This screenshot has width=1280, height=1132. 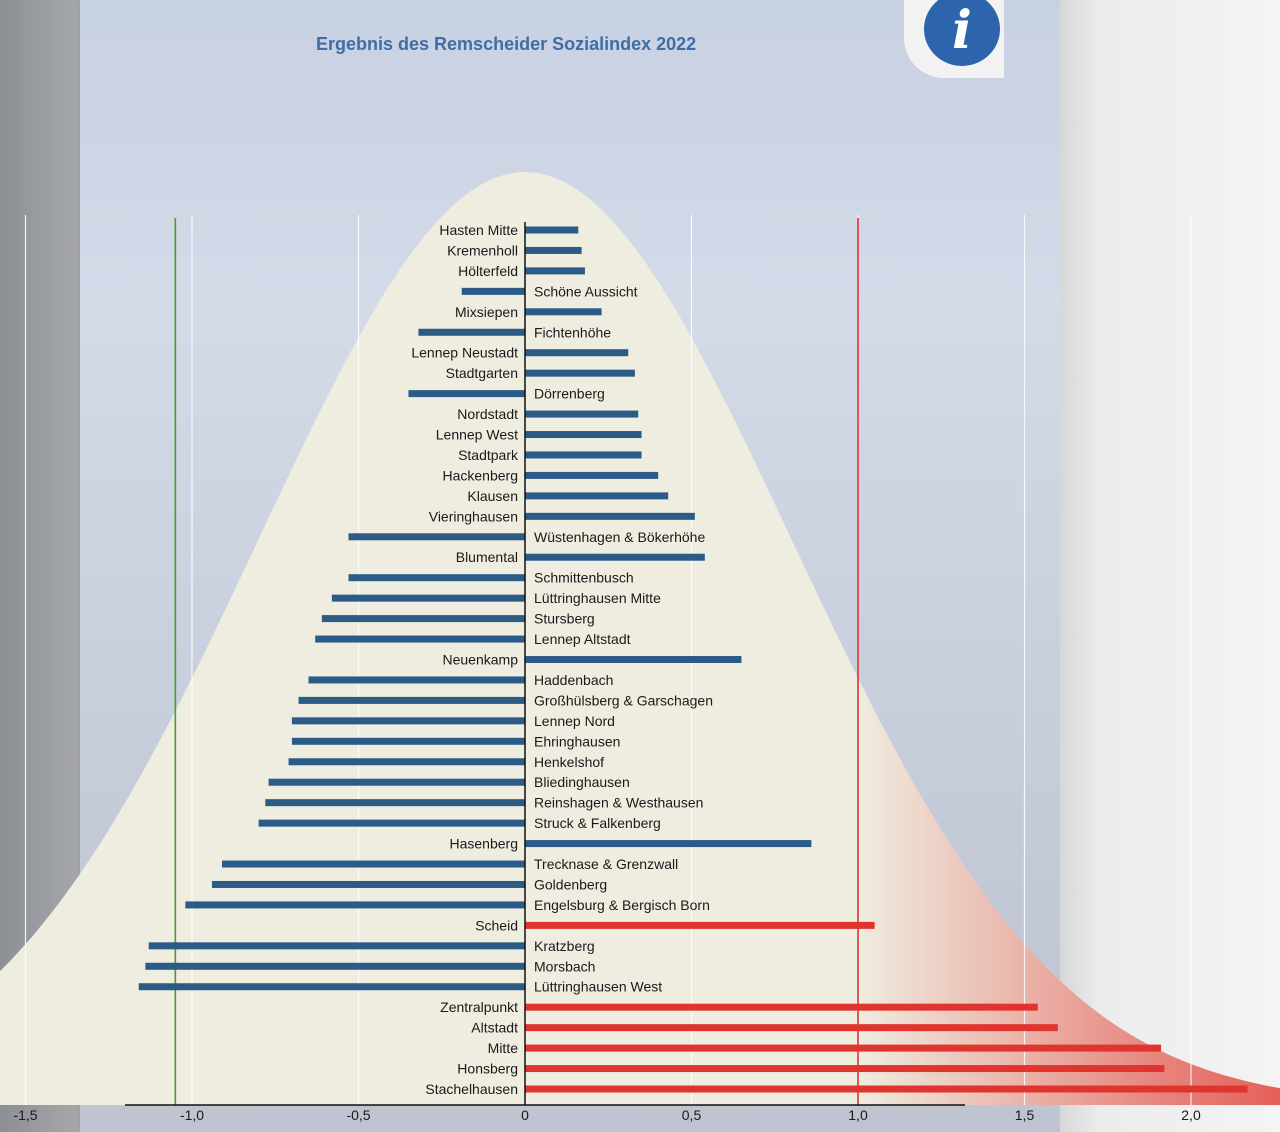 What do you see at coordinates (962, 33) in the screenshot?
I see `info-icon: i` at bounding box center [962, 33].